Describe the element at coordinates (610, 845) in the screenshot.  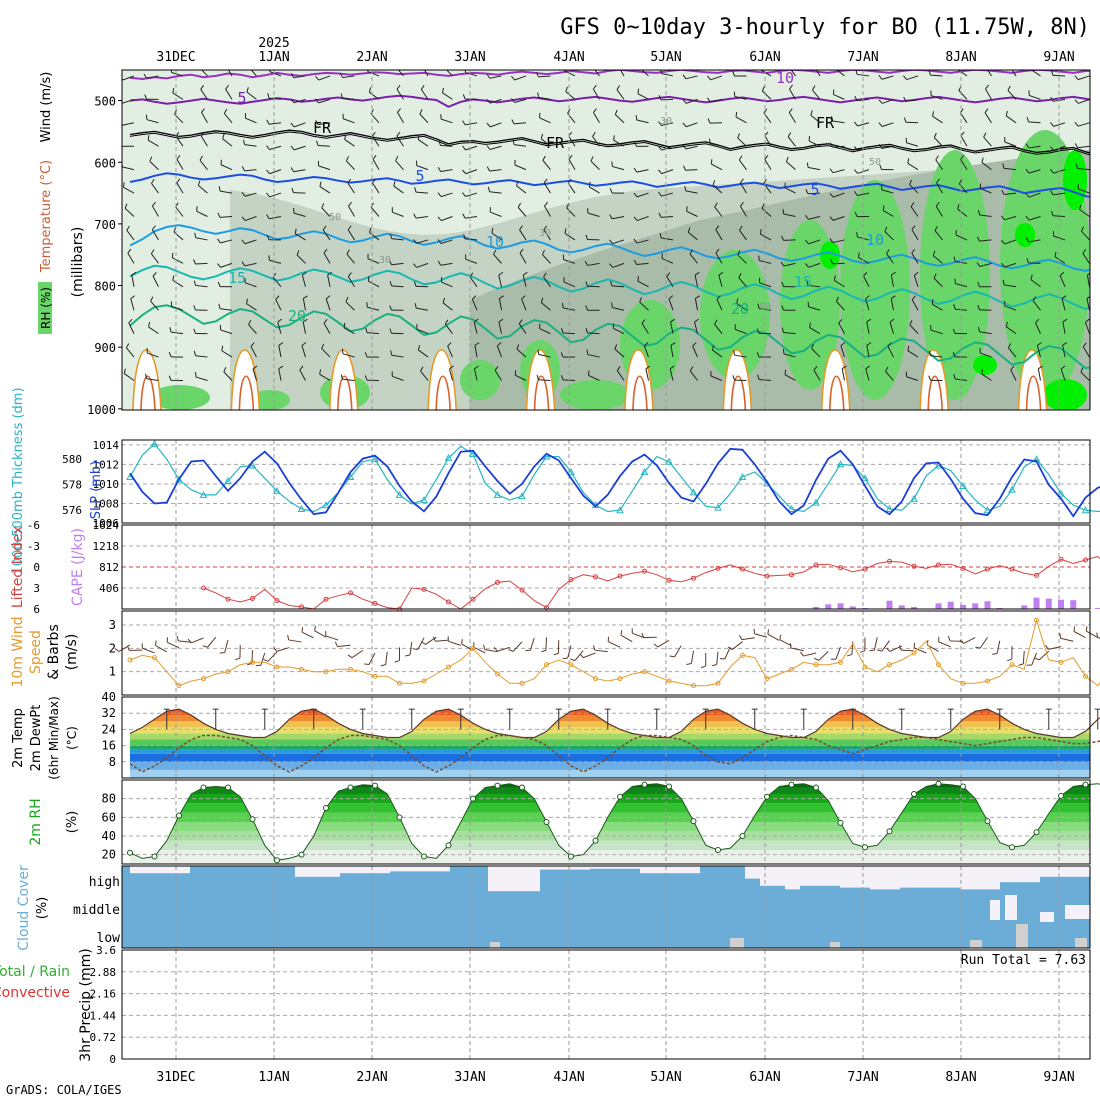
I see `rh-band` at that location.